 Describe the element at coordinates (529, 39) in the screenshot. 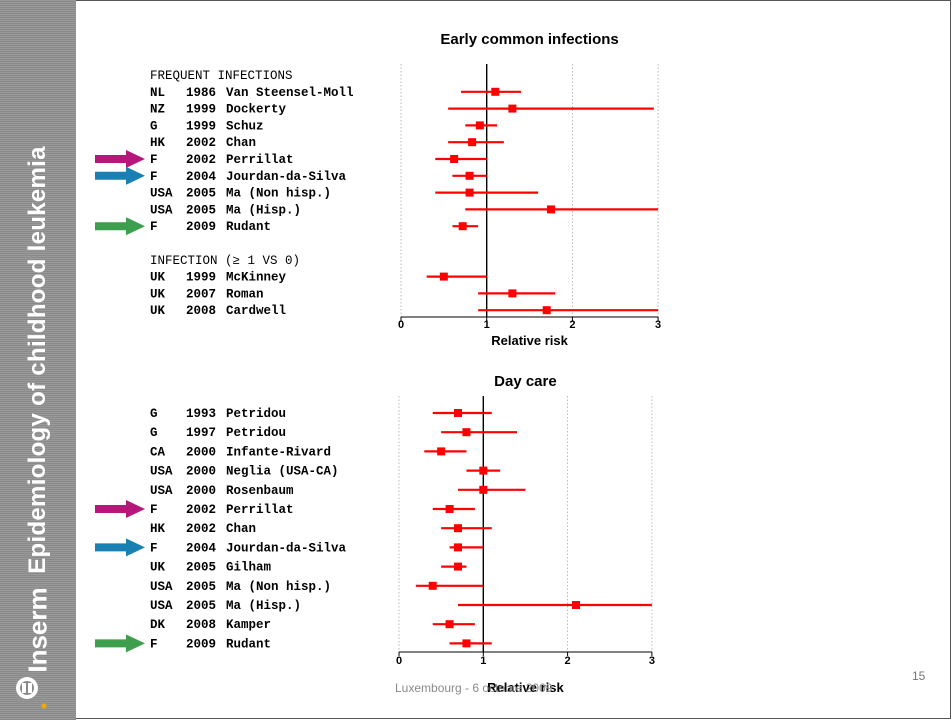

I see `chart-title: Early common infections` at that location.